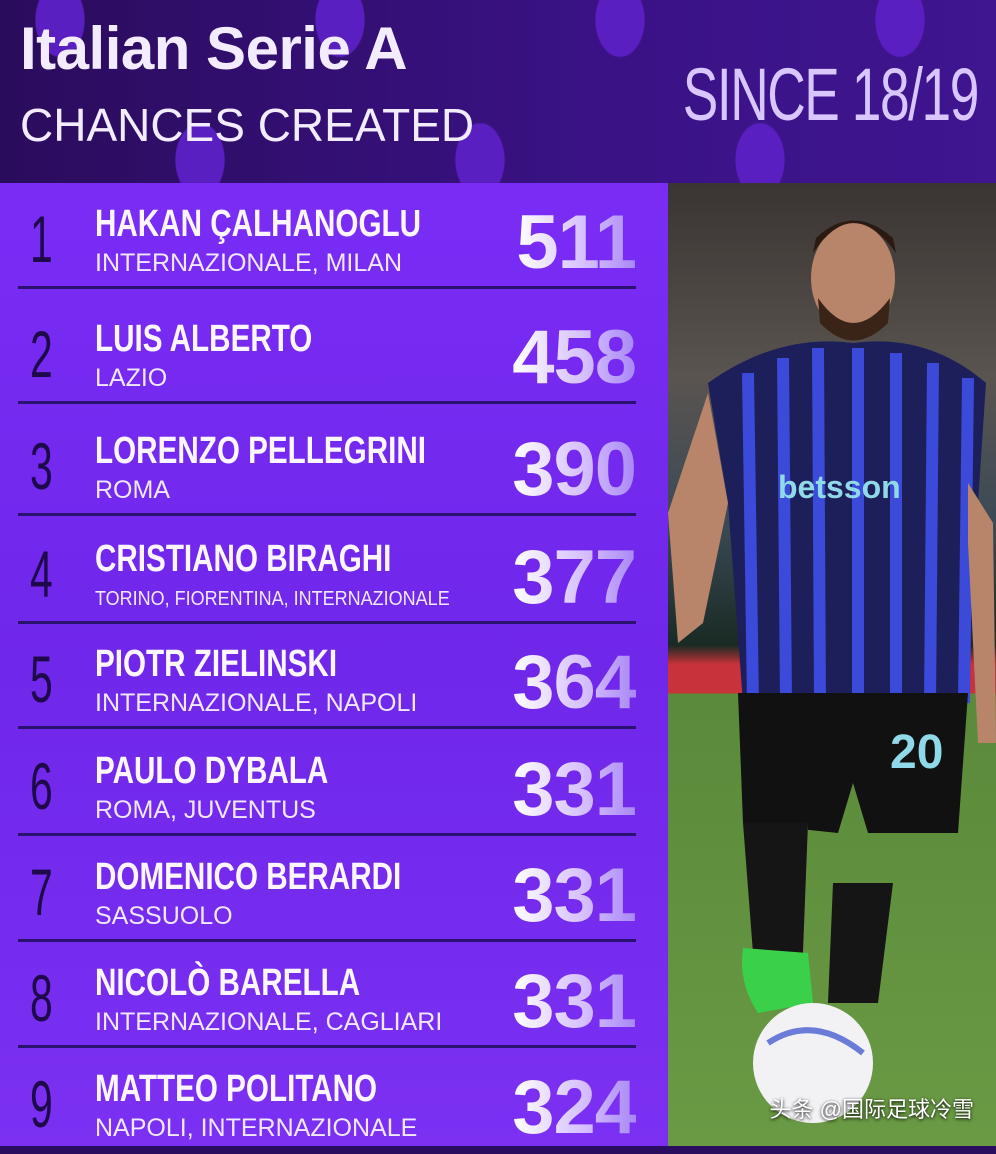 The height and width of the screenshot is (1154, 996). Describe the element at coordinates (41, 574) in the screenshot. I see `rank-number: 4` at that location.